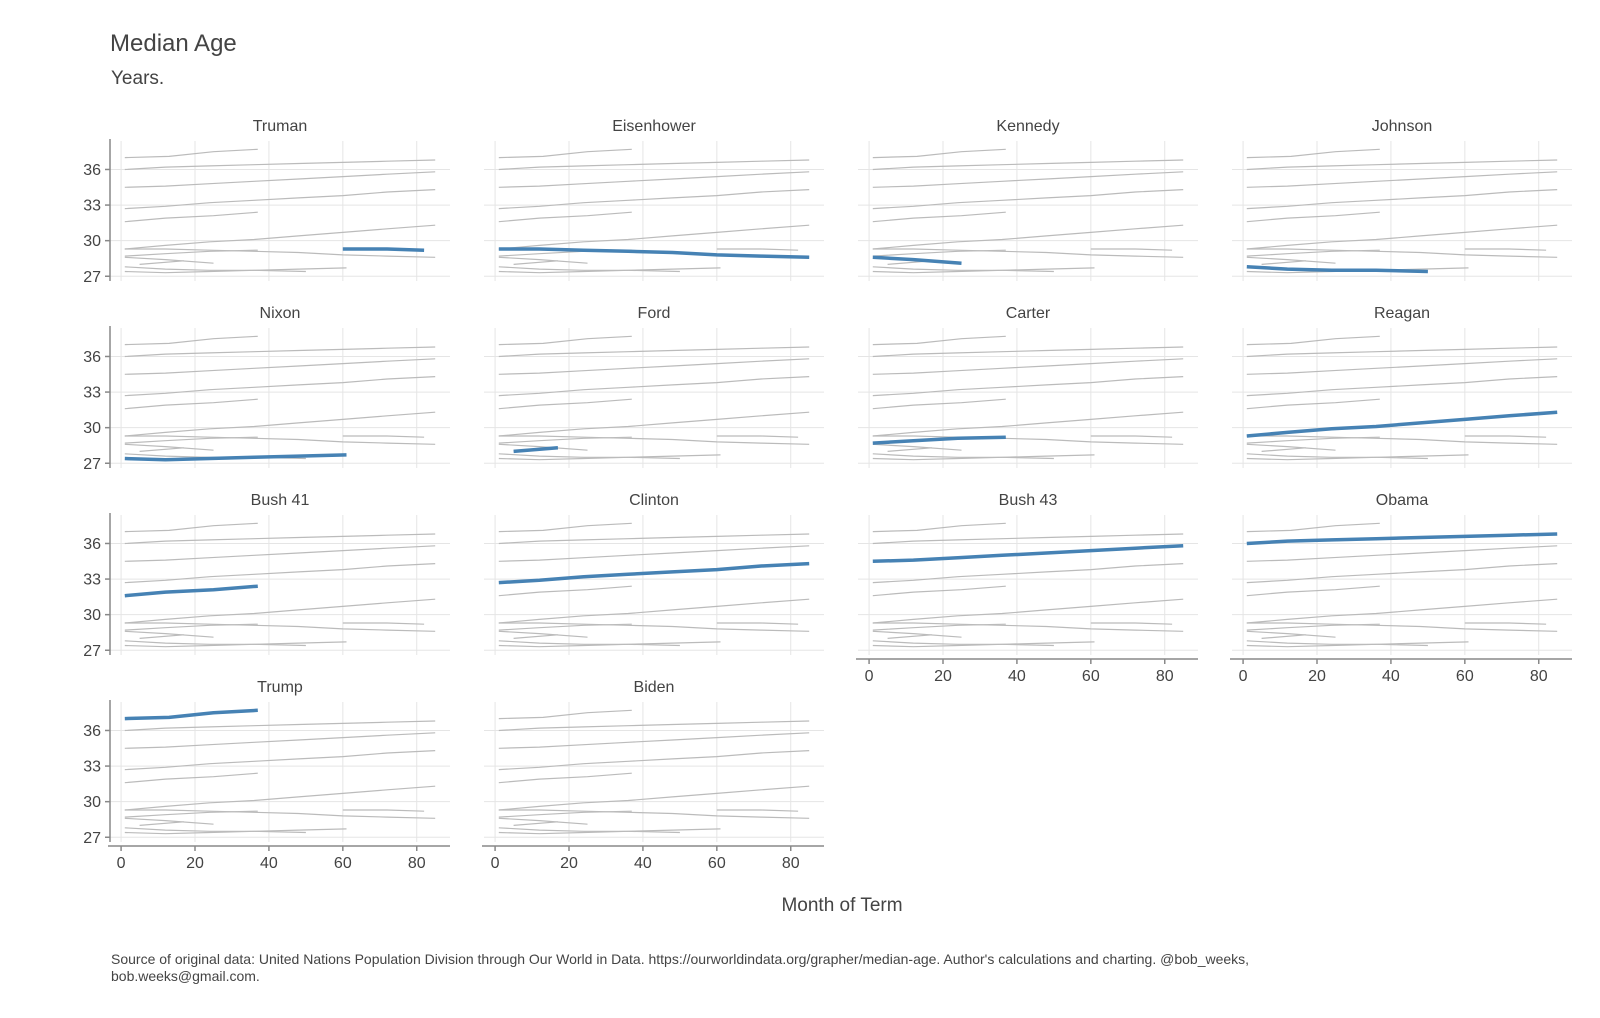 The image size is (1600, 1018). Describe the element at coordinates (841, 905) in the screenshot. I see `x-axis-label: Month of Term` at that location.